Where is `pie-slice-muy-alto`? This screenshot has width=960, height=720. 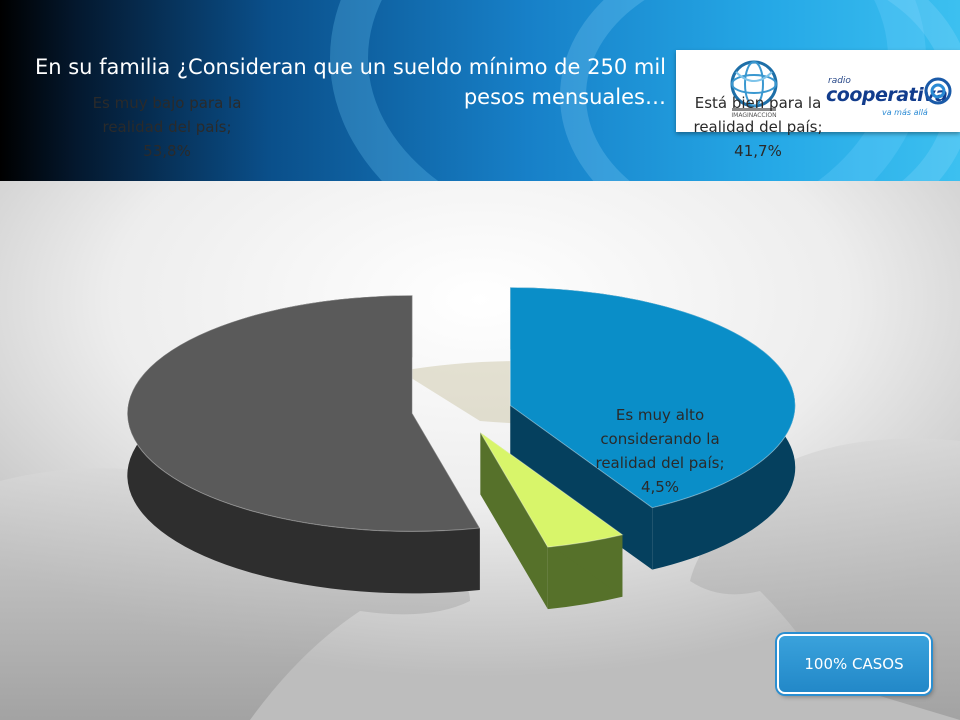 pie-slice-muy-alto is located at coordinates (551, 521).